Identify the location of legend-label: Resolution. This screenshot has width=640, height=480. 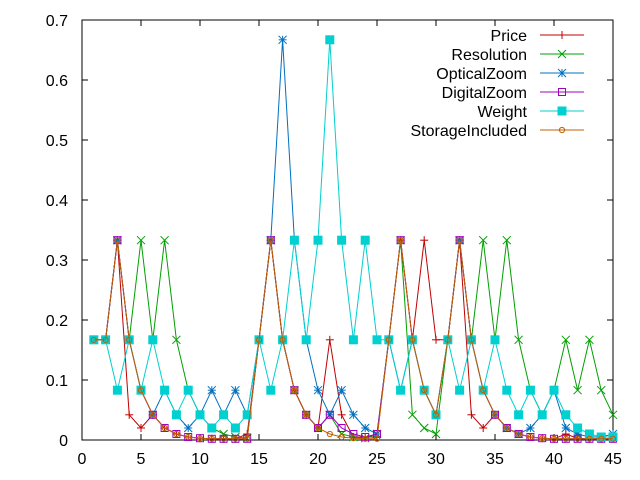
(489, 55).